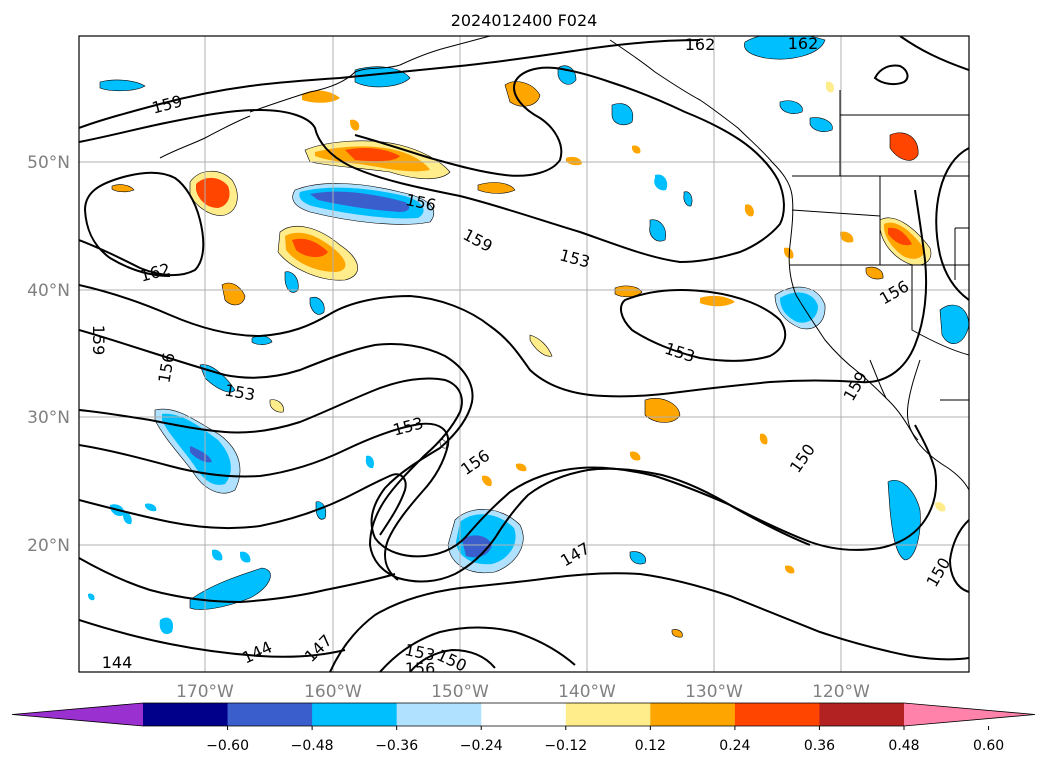 Image resolution: width=1047 pixels, height=765 pixels. What do you see at coordinates (969, 714) in the screenshot?
I see `colorbar-extend-high` at bounding box center [969, 714].